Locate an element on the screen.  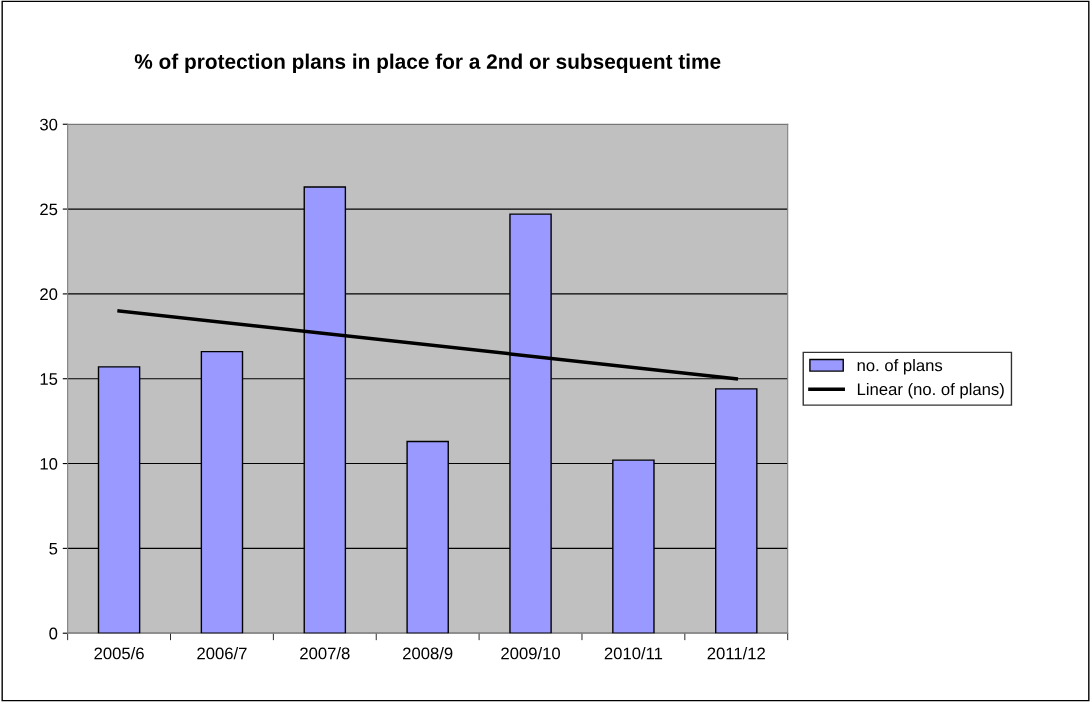
y-tick-label: 25 is located at coordinates (49, 209).